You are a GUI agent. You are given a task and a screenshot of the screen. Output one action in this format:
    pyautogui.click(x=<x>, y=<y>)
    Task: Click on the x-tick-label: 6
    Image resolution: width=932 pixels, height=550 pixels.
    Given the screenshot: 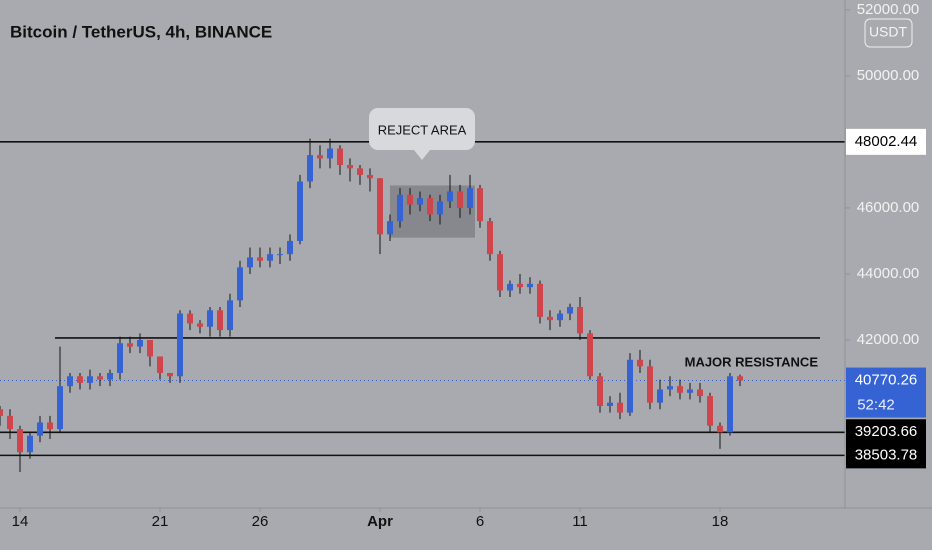 What is the action you would take?
    pyautogui.click(x=480, y=521)
    